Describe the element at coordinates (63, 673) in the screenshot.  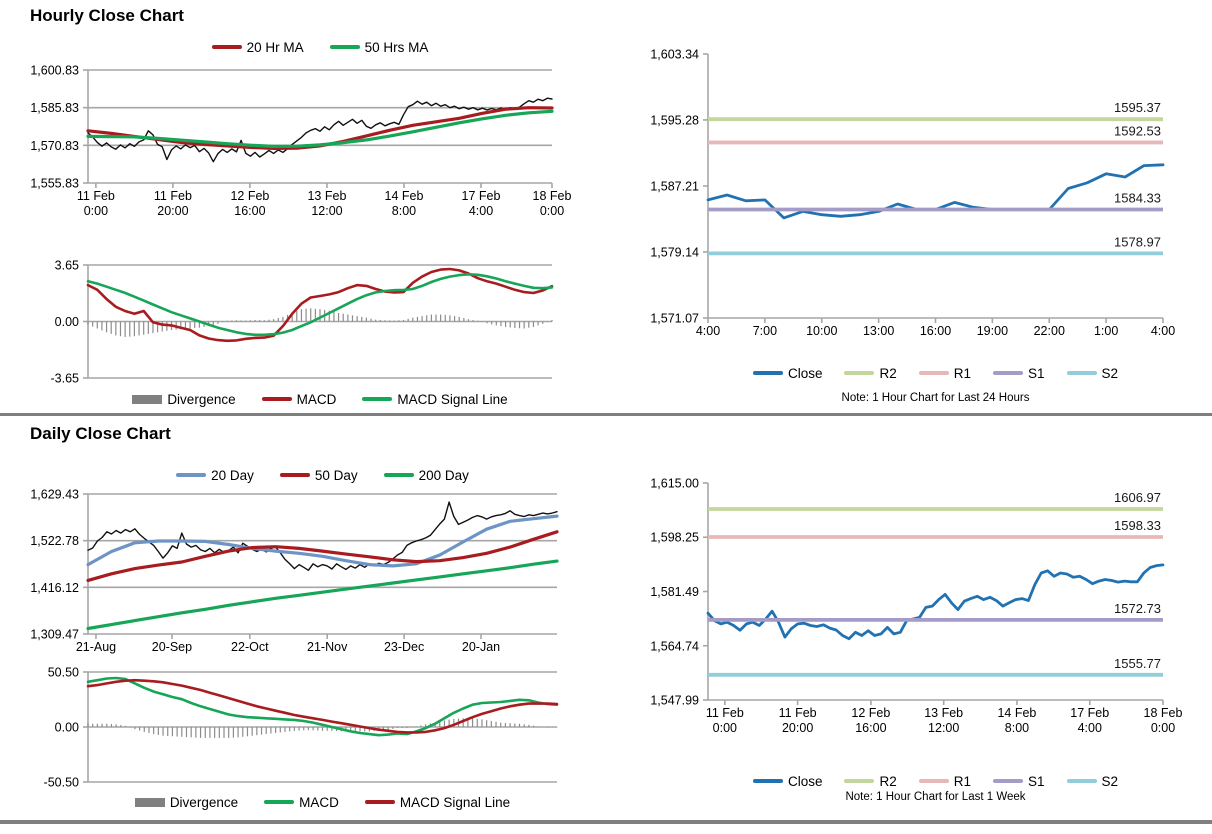
I see `y-tick-label: 50.50` at that location.